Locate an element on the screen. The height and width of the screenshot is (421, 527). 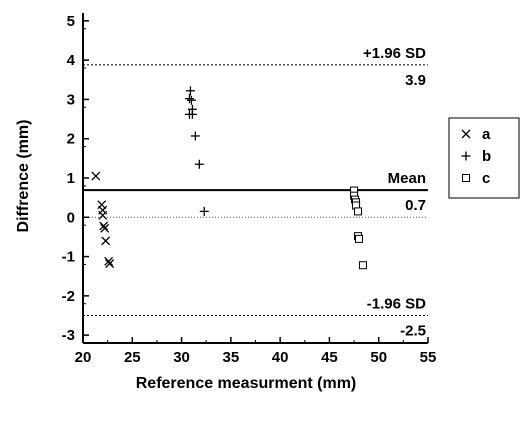
y-tick-label: -3 is located at coordinates (68, 335).